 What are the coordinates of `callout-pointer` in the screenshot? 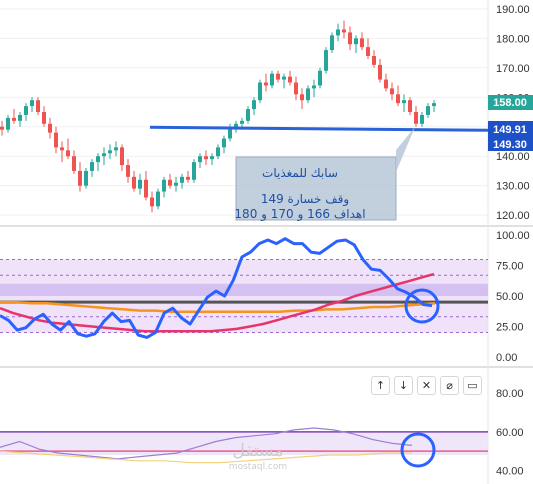 It's located at (405, 149).